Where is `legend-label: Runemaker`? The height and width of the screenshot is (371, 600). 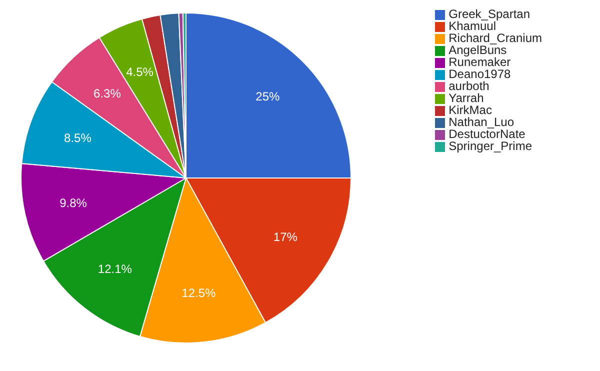
legend-label: Runemaker is located at coordinates (479, 62).